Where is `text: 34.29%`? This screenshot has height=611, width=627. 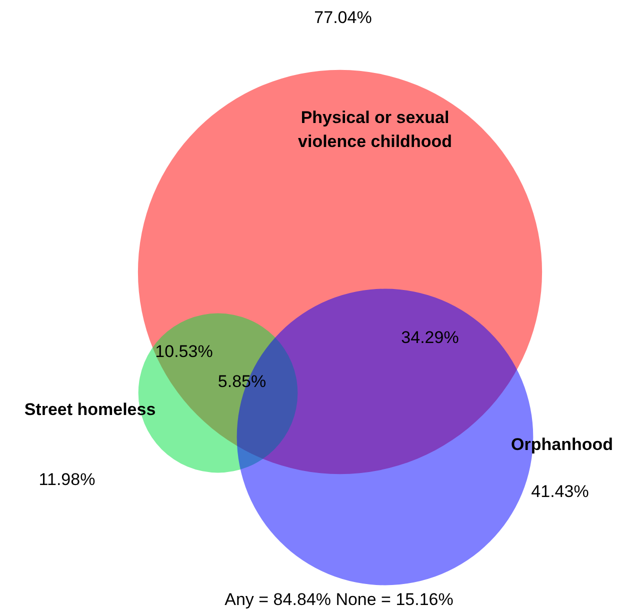
text: 34.29% is located at coordinates (430, 337).